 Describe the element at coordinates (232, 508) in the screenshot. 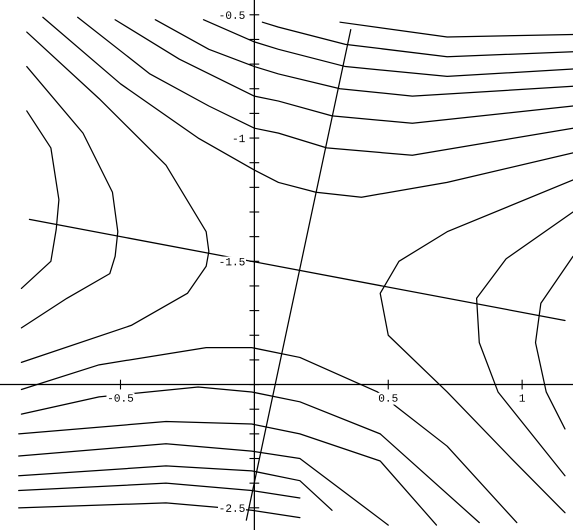

I see `y-tick-label: -2.5` at that location.